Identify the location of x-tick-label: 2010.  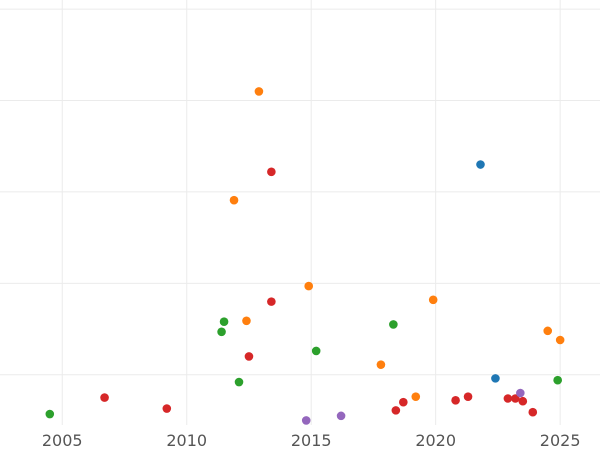
(186, 440).